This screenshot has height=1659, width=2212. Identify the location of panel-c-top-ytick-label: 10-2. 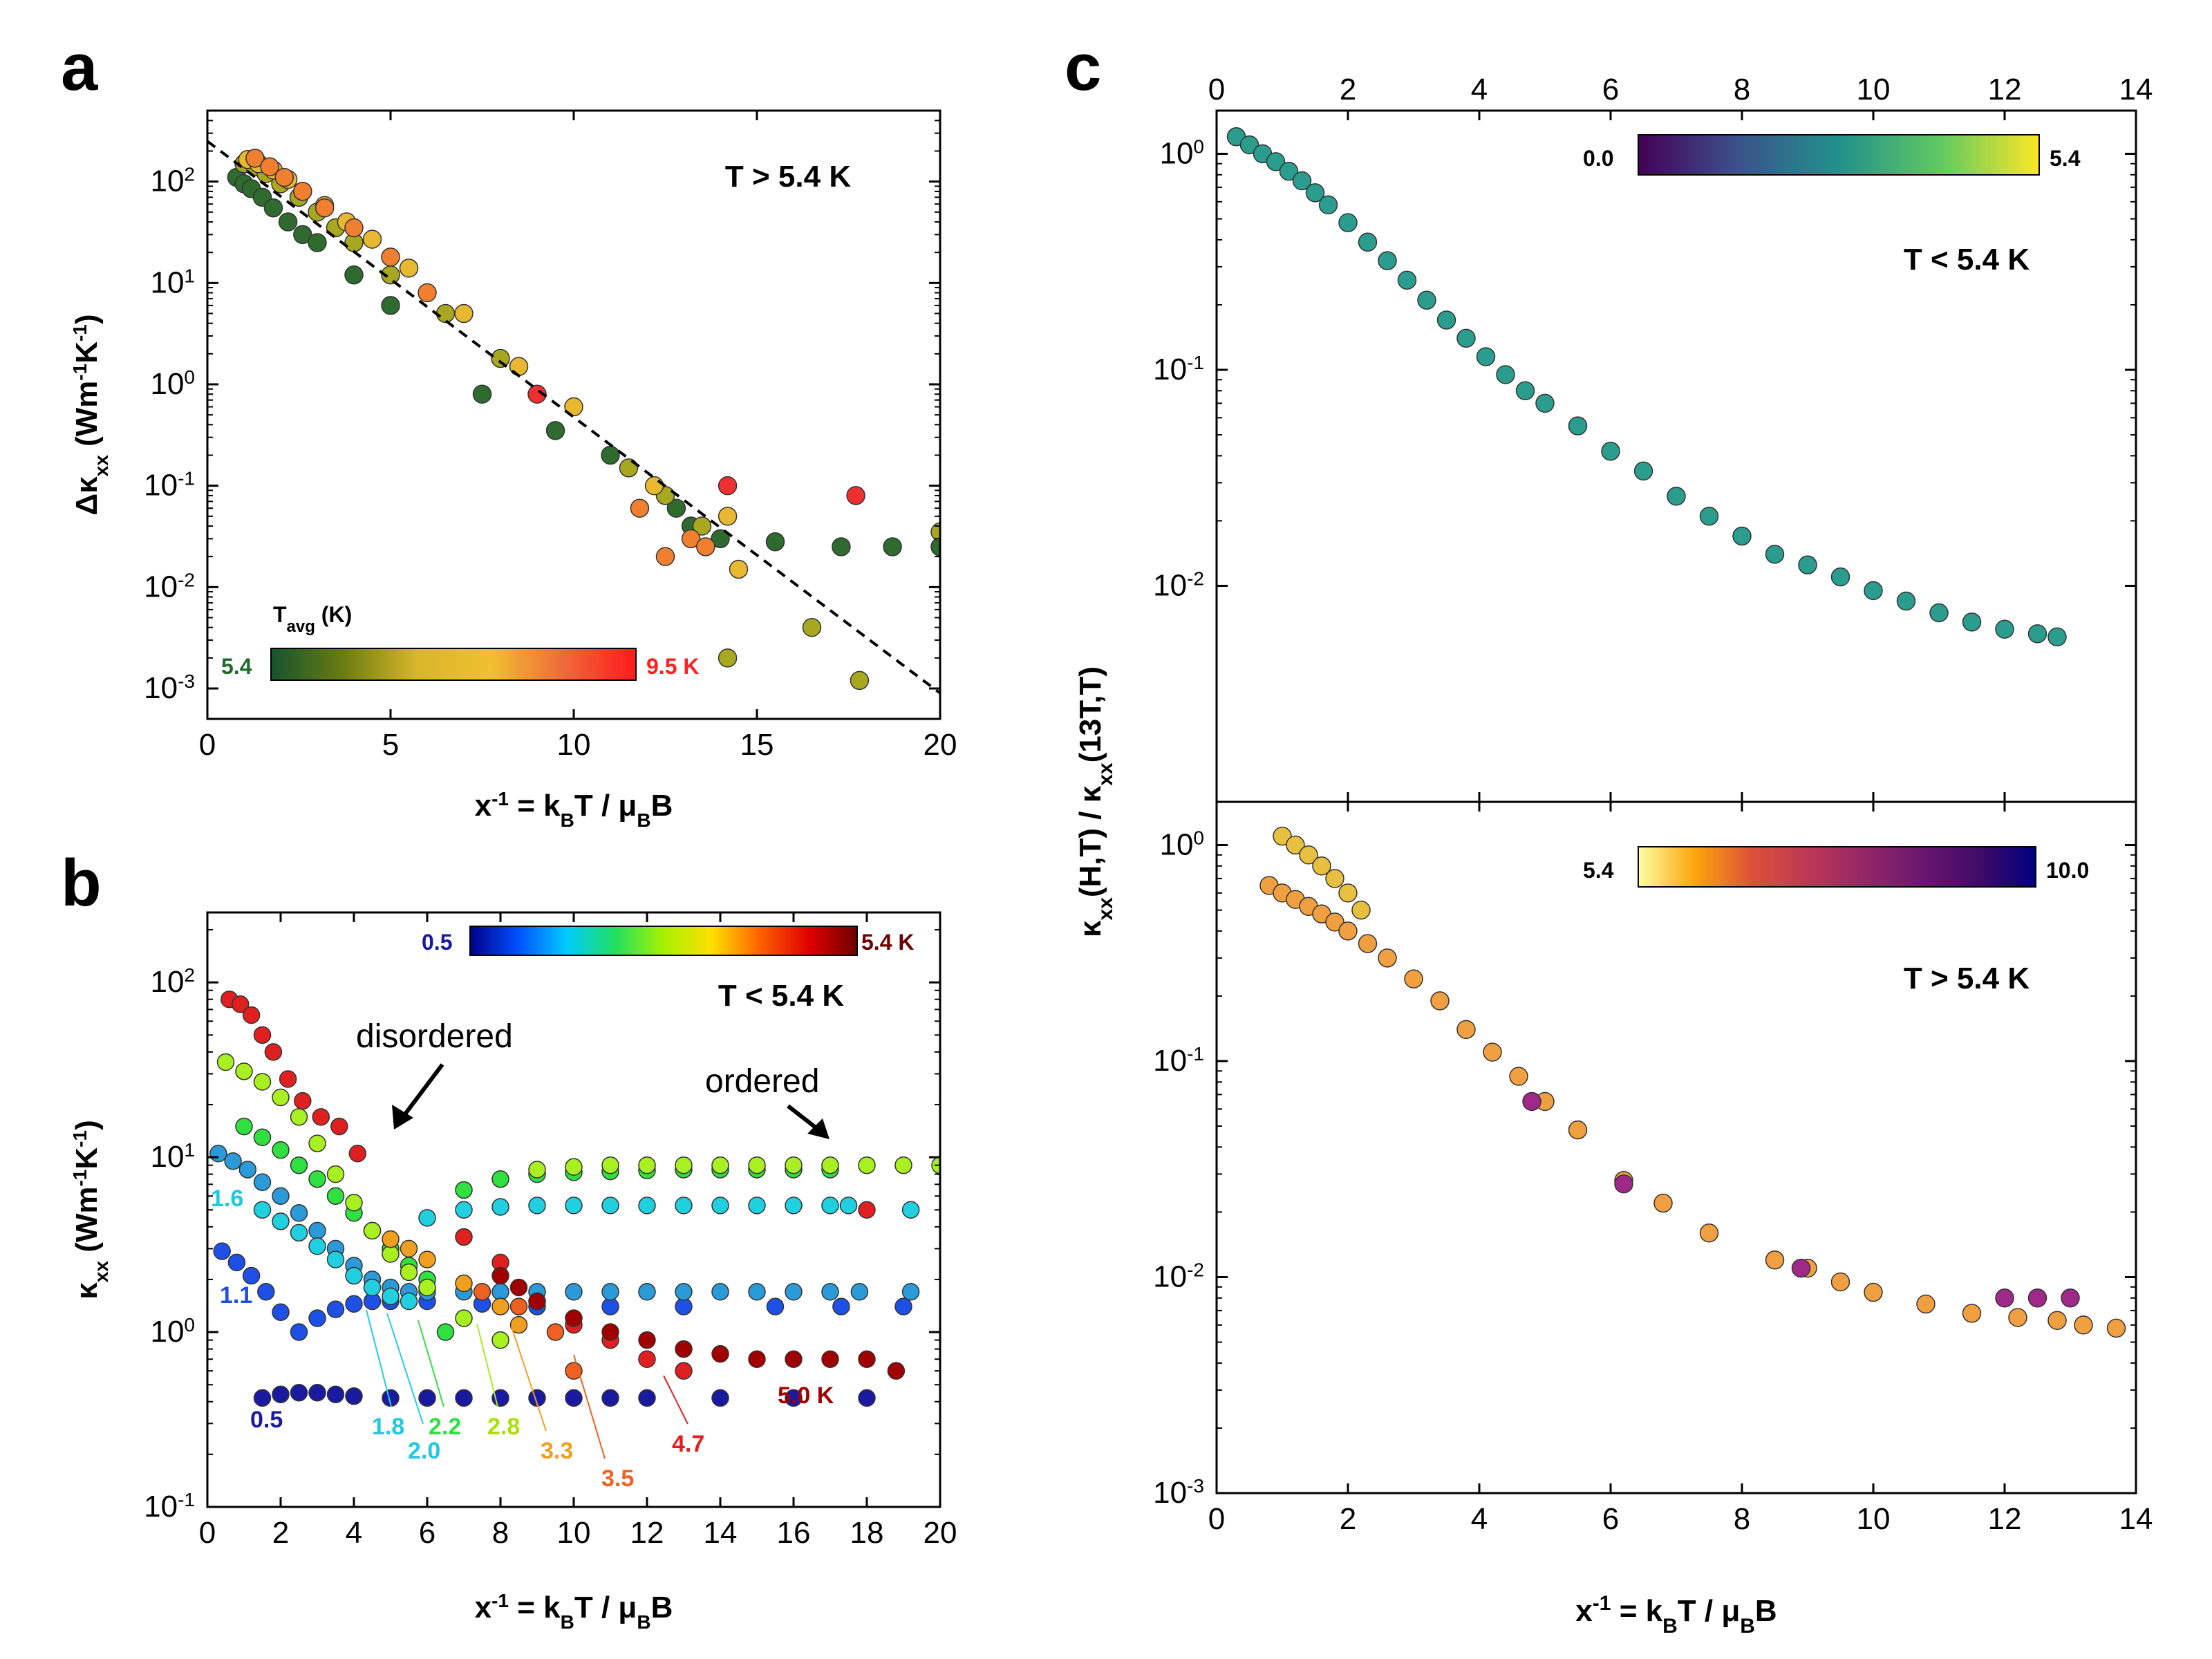
(1178, 585).